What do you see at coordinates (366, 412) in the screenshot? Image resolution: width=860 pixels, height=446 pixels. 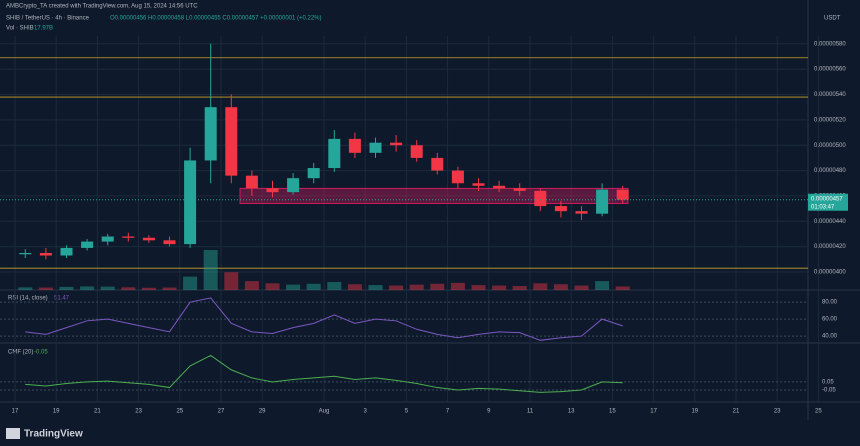 I see `x-tick-label: 3` at bounding box center [366, 412].